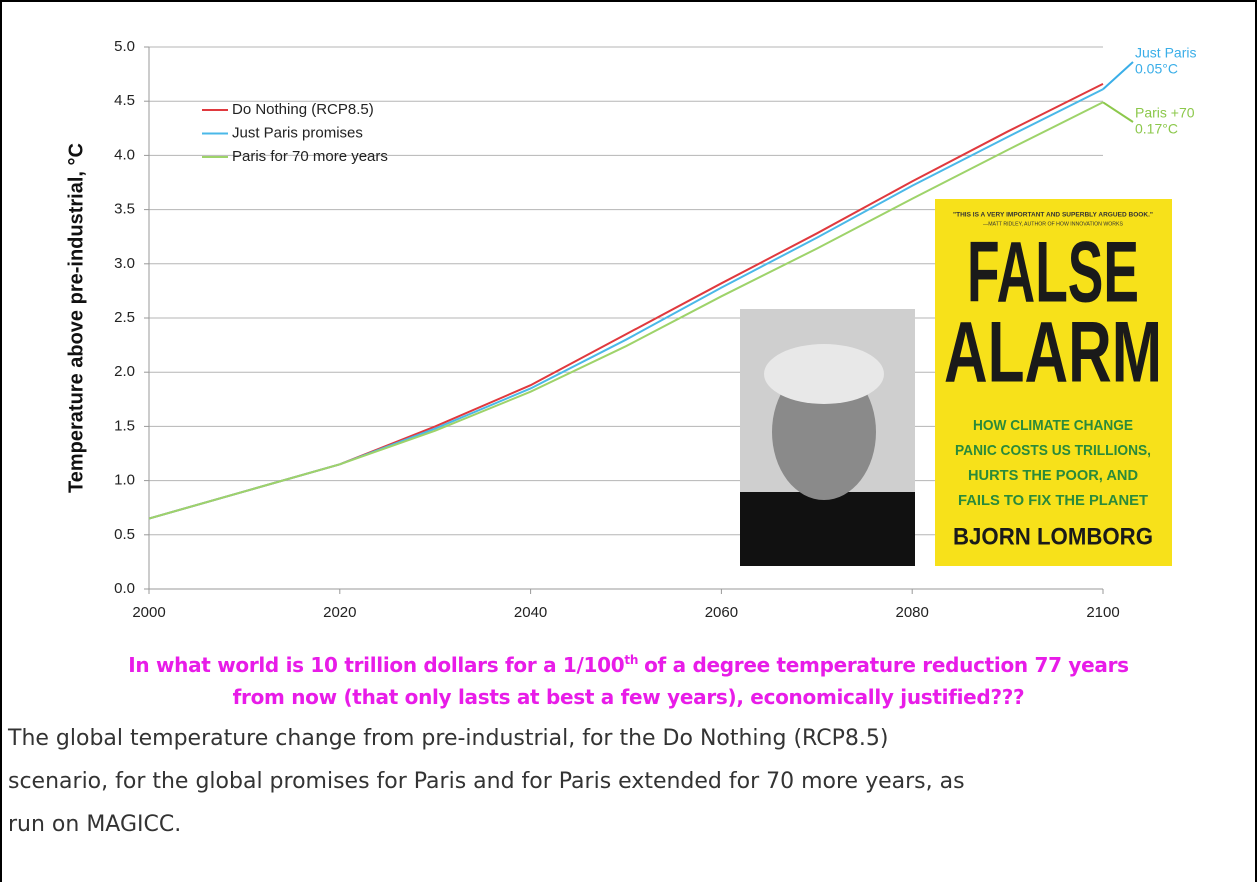 Image resolution: width=1257 pixels, height=882 pixels. Describe the element at coordinates (827, 529) in the screenshot. I see `photo-shirt` at that location.